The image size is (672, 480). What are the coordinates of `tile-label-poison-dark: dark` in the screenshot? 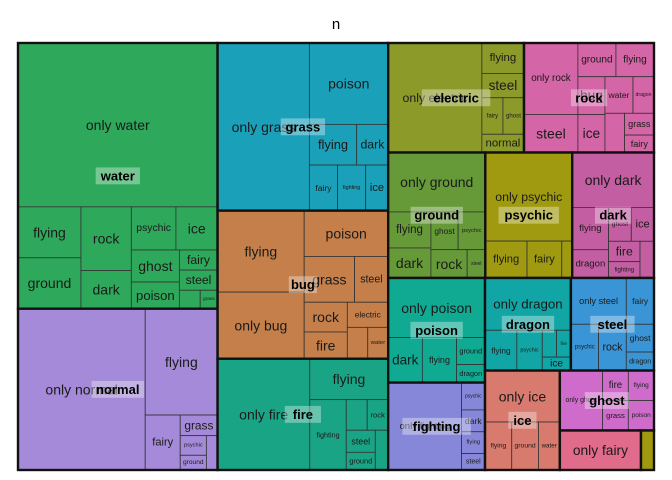 It's located at (405, 360).